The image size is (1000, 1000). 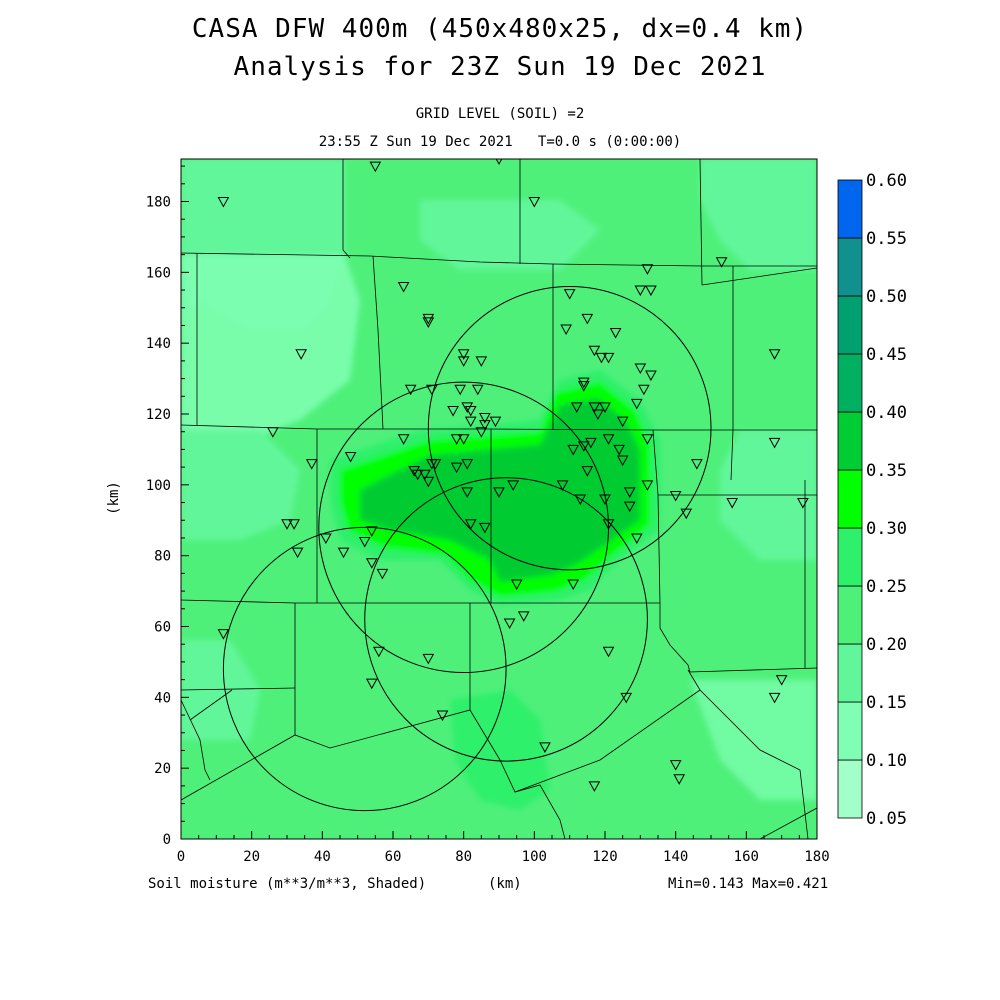 What do you see at coordinates (158, 344) in the screenshot?
I see `y-tick-label: 140` at bounding box center [158, 344].